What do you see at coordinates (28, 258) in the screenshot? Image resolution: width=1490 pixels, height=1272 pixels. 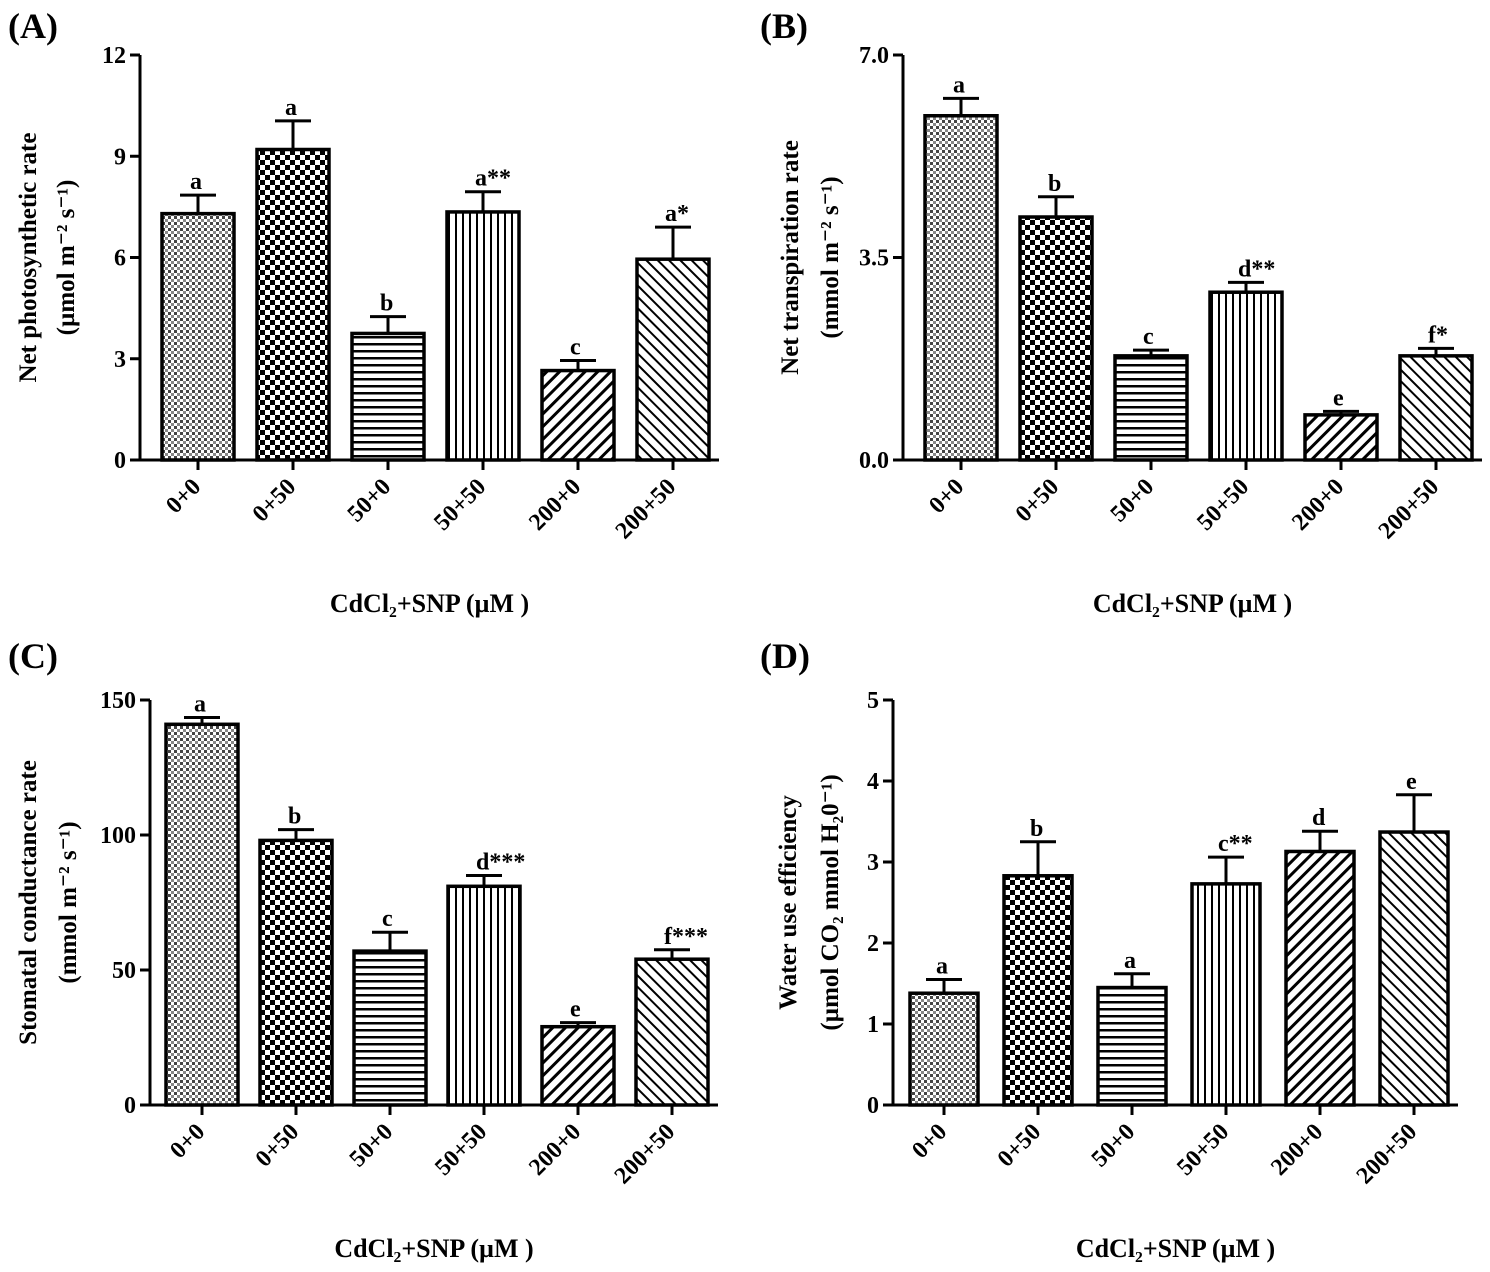 I see `y-axis-title: Net photosynthetic rate` at bounding box center [28, 258].